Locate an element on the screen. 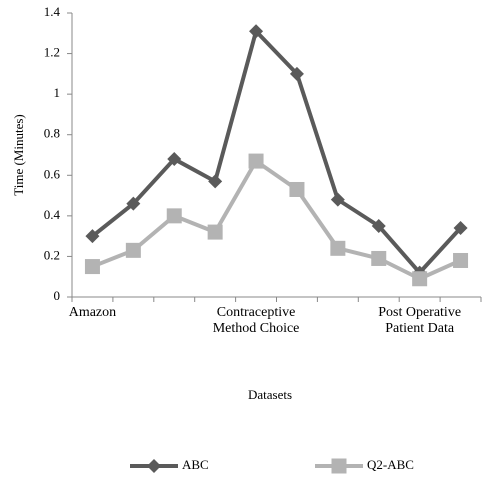  y-tick-label: 1 is located at coordinates (57, 92).